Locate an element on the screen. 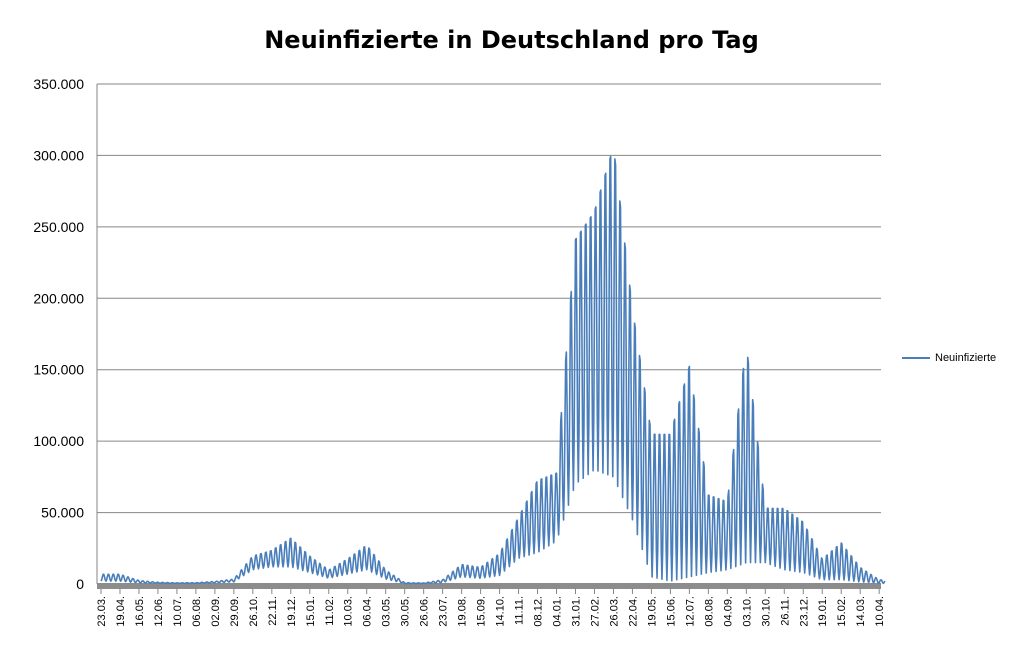 The width and height of the screenshot is (1023, 658). x-tick-label: 30.05. is located at coordinates (406, 611).